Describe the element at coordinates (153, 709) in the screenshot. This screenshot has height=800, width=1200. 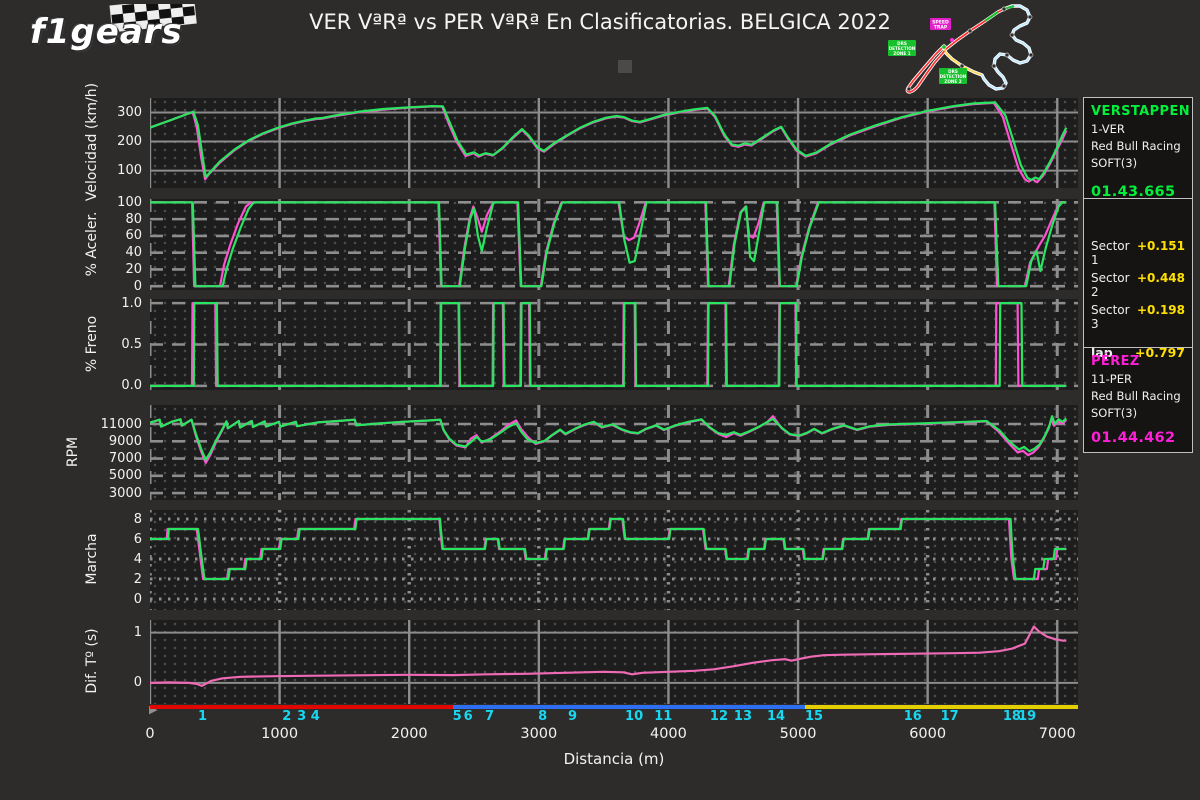
I see `play-arrow-icon: ▶` at that location.